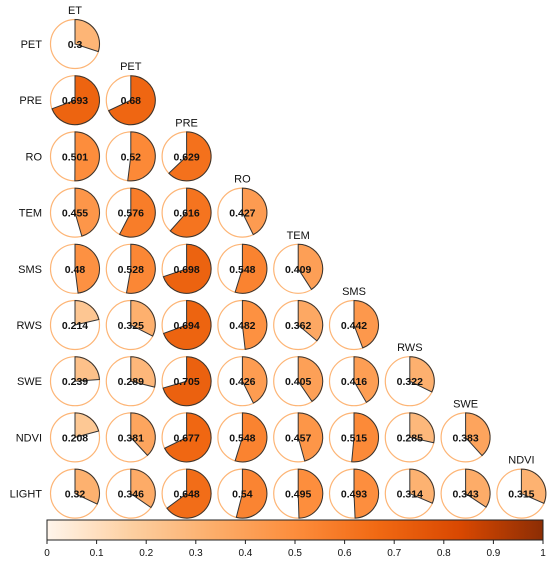 The image size is (550, 564). I want to click on value-label: 0.629, so click(186, 157).